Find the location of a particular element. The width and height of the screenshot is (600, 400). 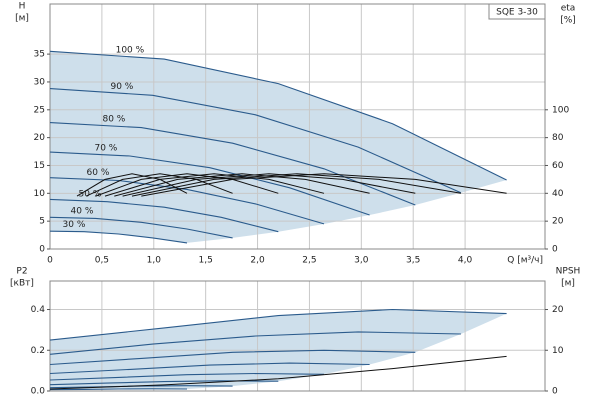

y-axis-label: H is located at coordinates (22, 7).